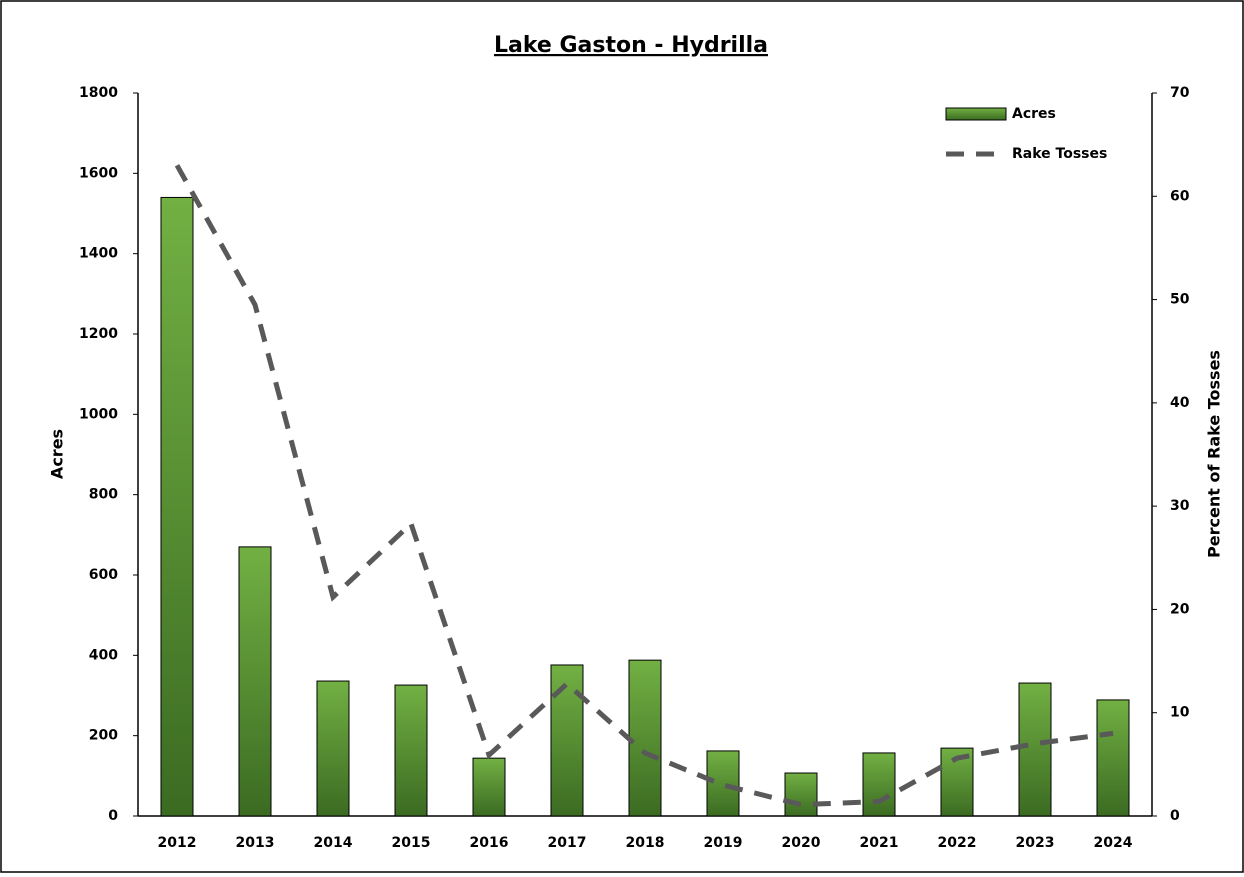  What do you see at coordinates (411, 843) in the screenshot?
I see `x-tick-label: 2015` at bounding box center [411, 843].